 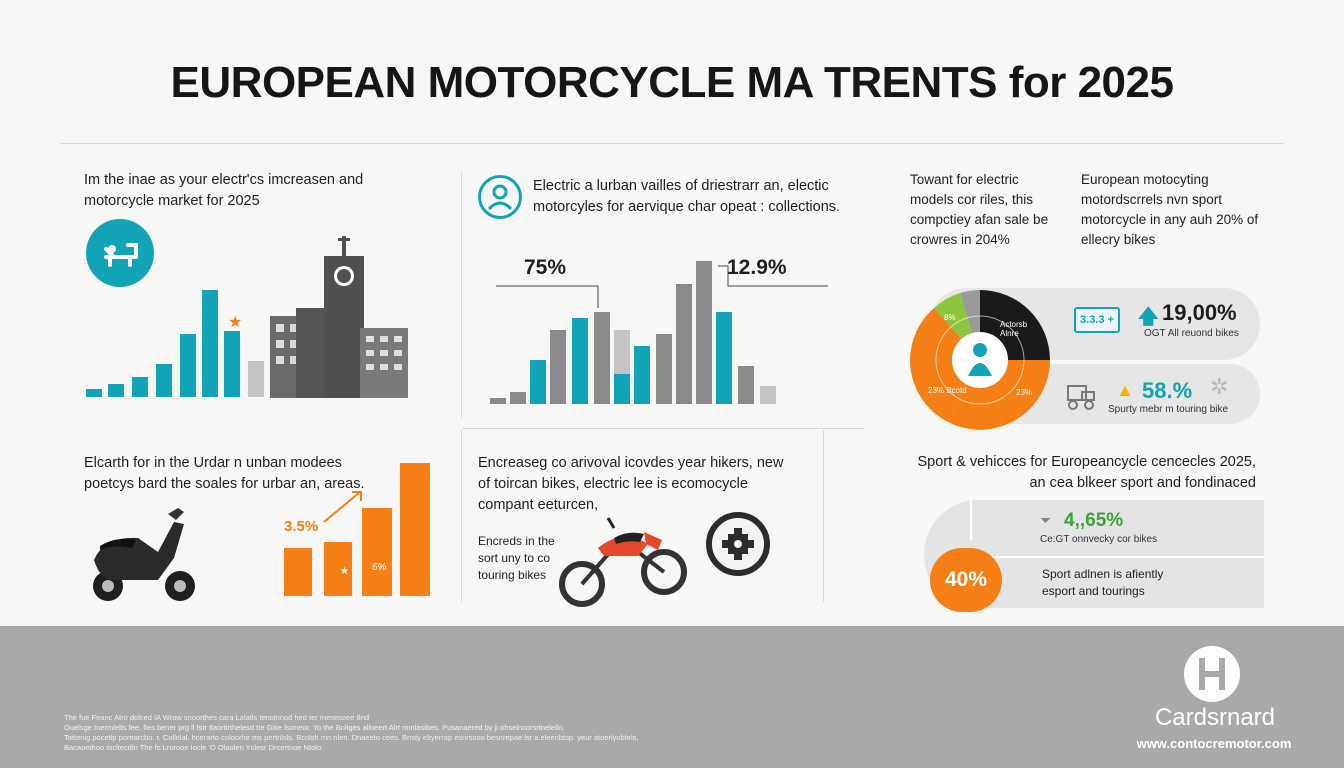 What do you see at coordinates (1142, 483) in the screenshot?
I see `text-line: an cea blkeer sport and fondinaced` at bounding box center [1142, 483].